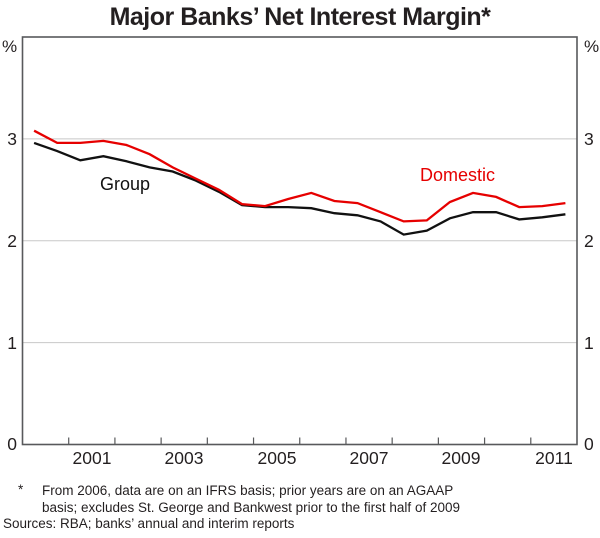 Image resolution: width=600 pixels, height=538 pixels. What do you see at coordinates (277, 458) in the screenshot?
I see `x-tick-label-2005: 2005` at bounding box center [277, 458].